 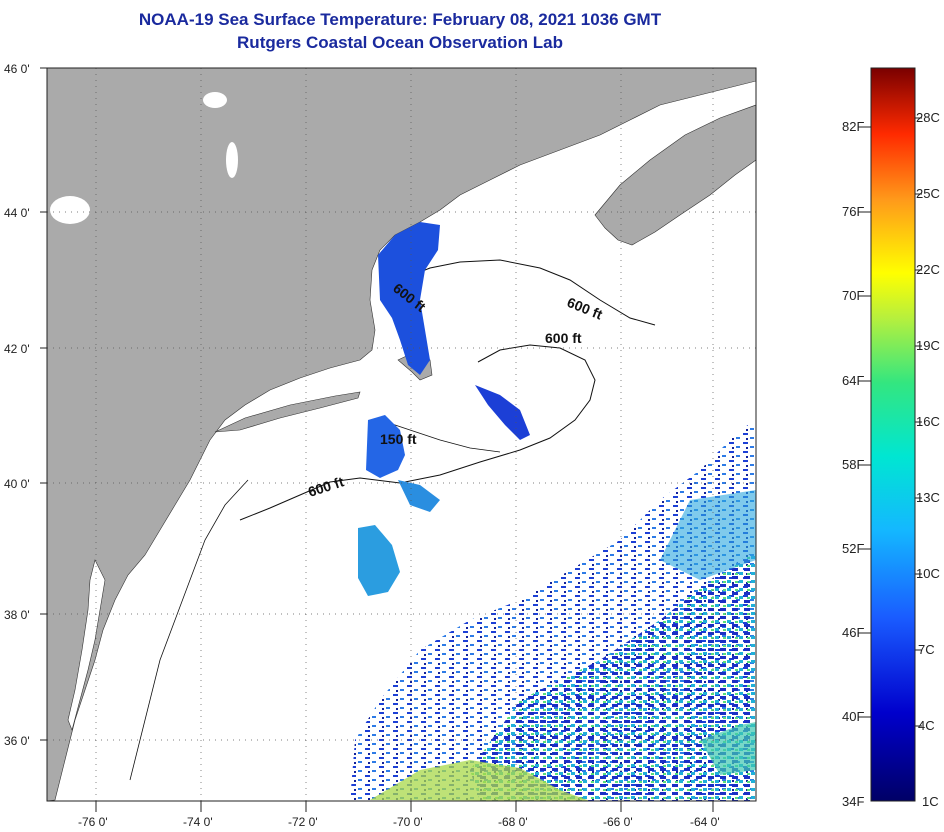 What do you see at coordinates (17, 213) in the screenshot?
I see `lat-label: 44 0'` at bounding box center [17, 213].